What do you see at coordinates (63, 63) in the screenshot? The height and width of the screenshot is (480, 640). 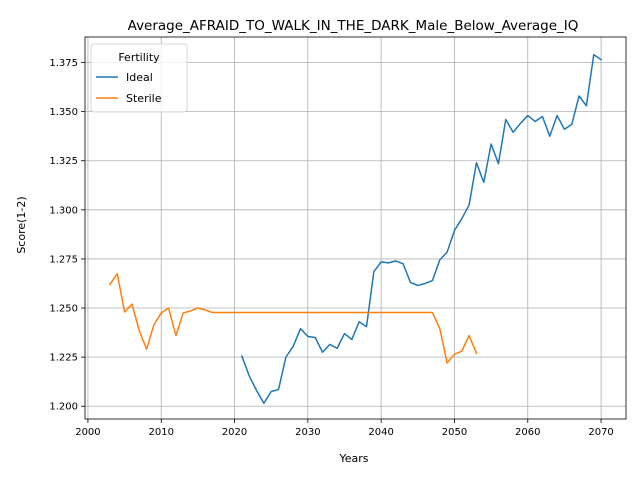 I see `y-tick-label: 1.375` at bounding box center [63, 63].